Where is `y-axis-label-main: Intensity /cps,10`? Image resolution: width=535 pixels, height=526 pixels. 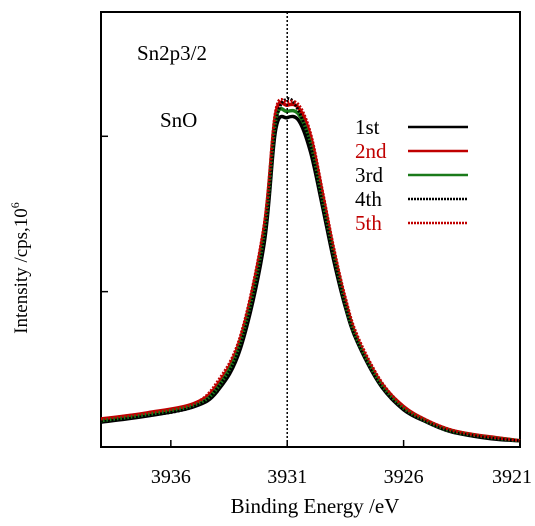 y-axis-label-main: Intensity /cps,10 is located at coordinates (21, 271).